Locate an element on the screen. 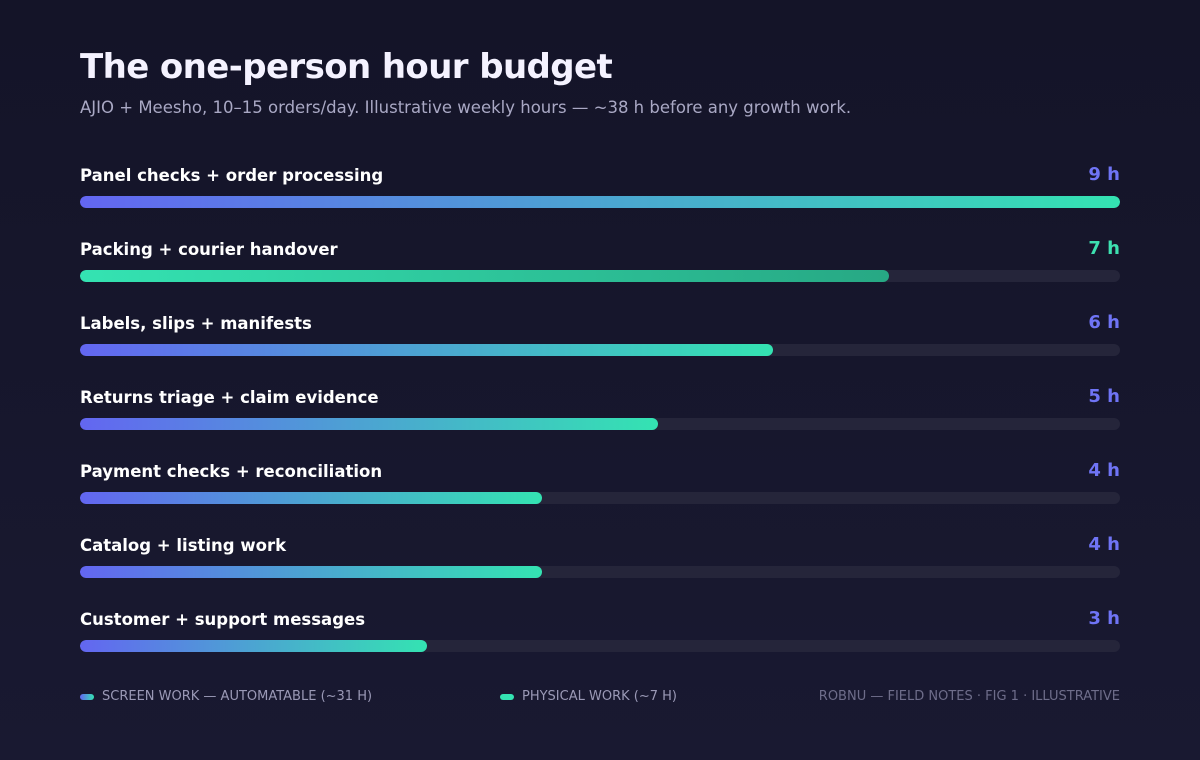  bar-label: Labels, slips + manifests is located at coordinates (196, 323).